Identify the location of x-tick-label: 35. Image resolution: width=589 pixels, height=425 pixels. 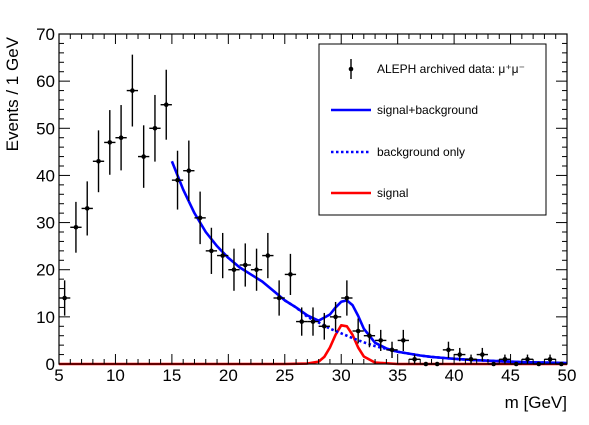
(397, 375).